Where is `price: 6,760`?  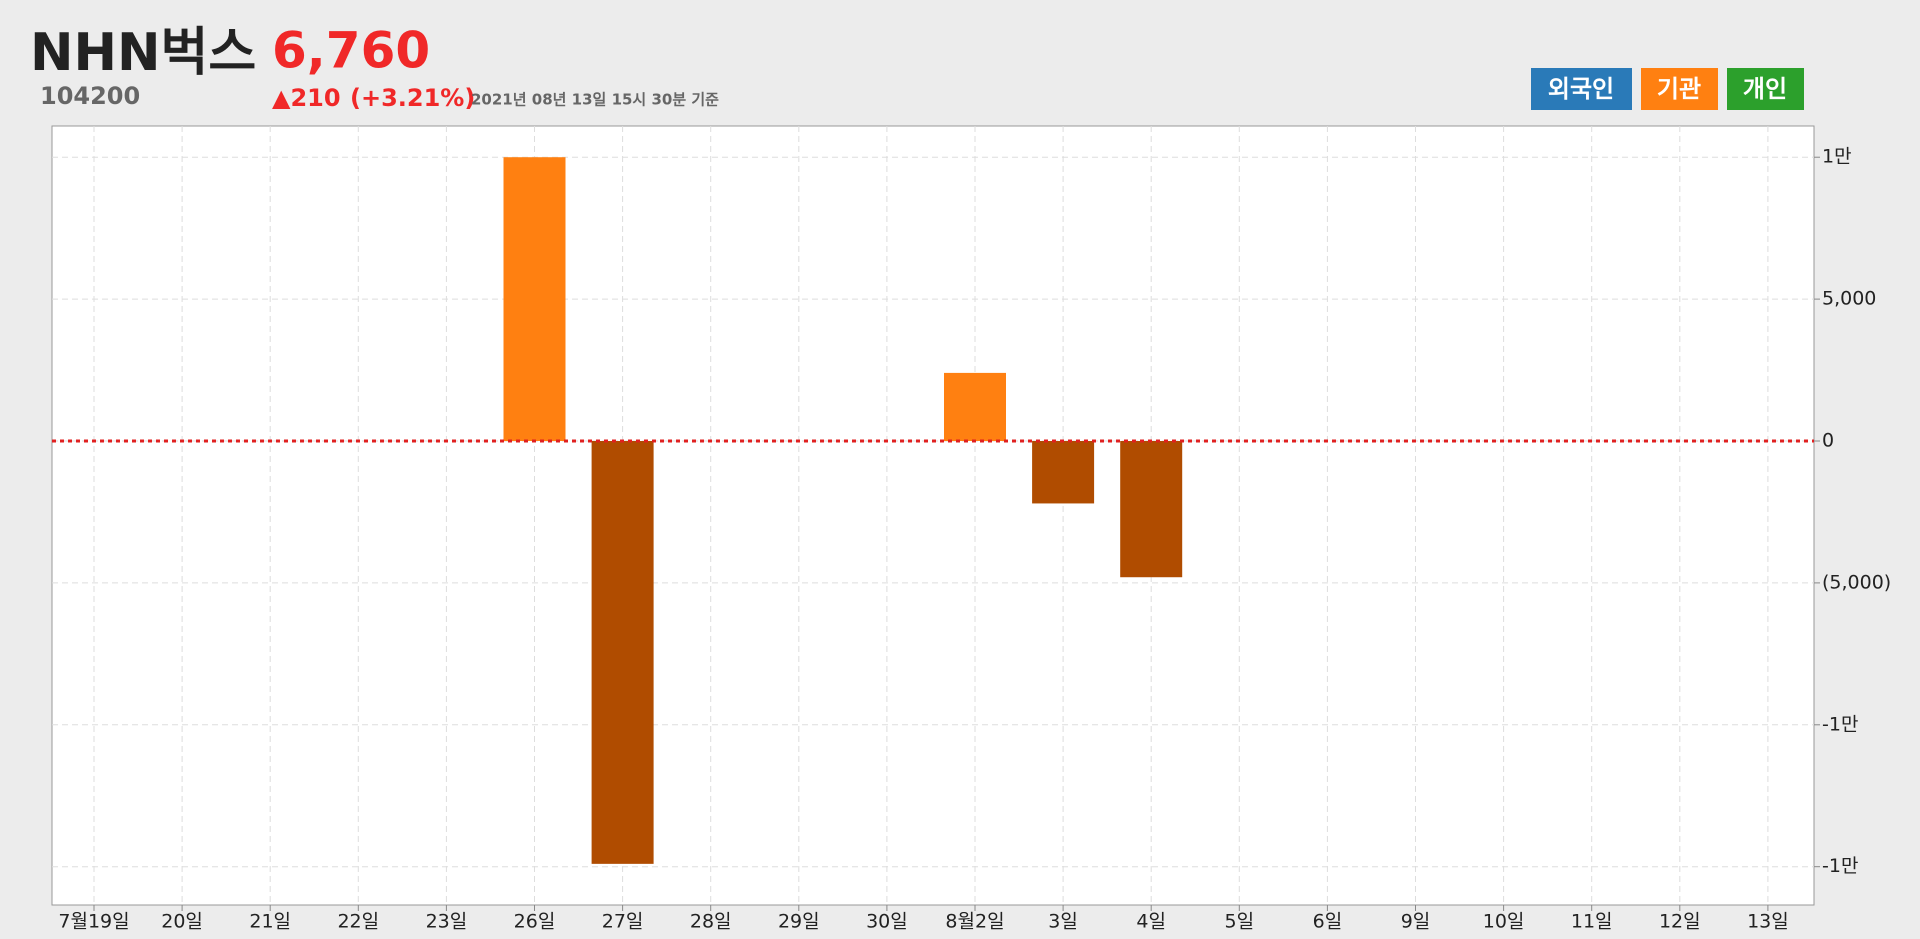
price: 6,760 is located at coordinates (351, 51).